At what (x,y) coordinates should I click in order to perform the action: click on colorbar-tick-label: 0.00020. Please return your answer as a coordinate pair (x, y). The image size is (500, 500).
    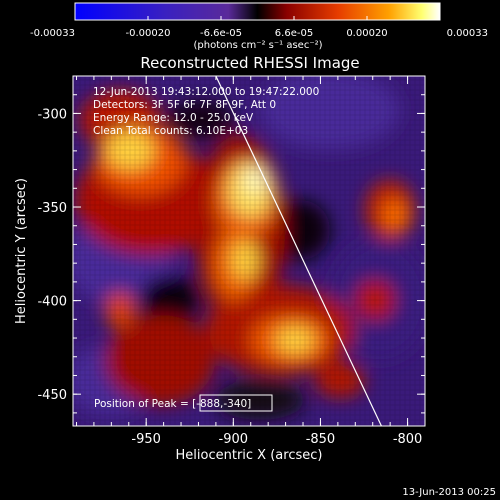
    Looking at the image, I should click on (366, 33).